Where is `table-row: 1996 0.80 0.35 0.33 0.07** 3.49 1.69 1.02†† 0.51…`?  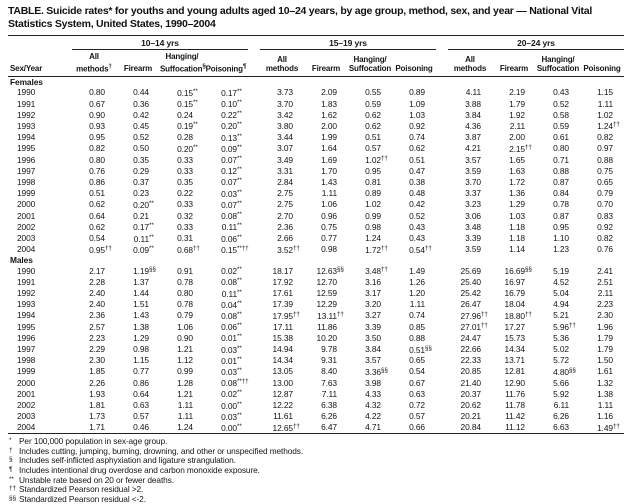 table-row: 1996 0.80 0.35 0.33 0.07** 3.49 1.69 1.02†† 0.51… is located at coordinates (316, 160).